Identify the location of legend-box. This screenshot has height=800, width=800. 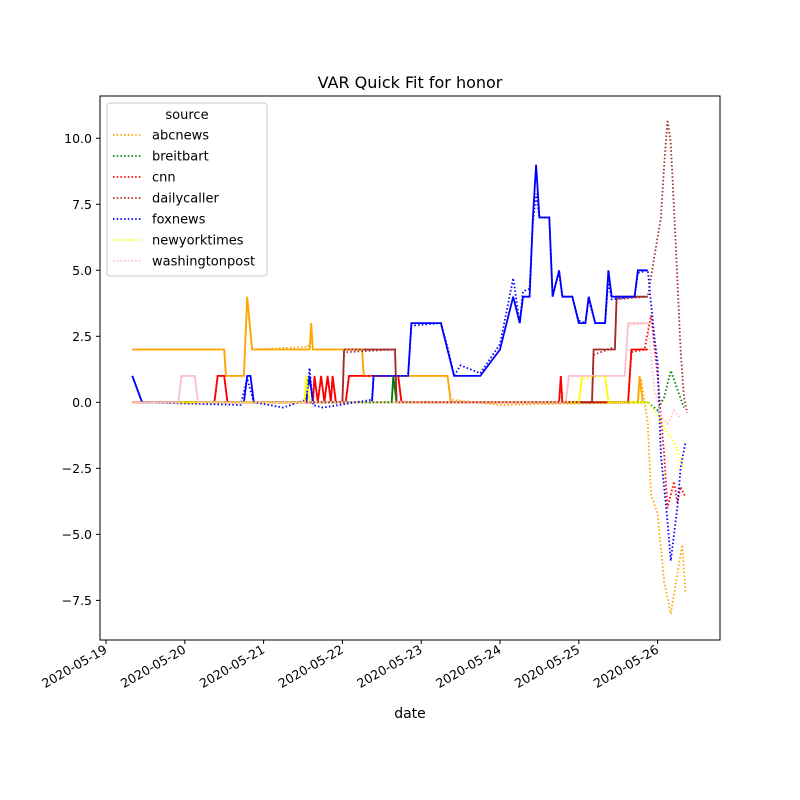
(187, 189).